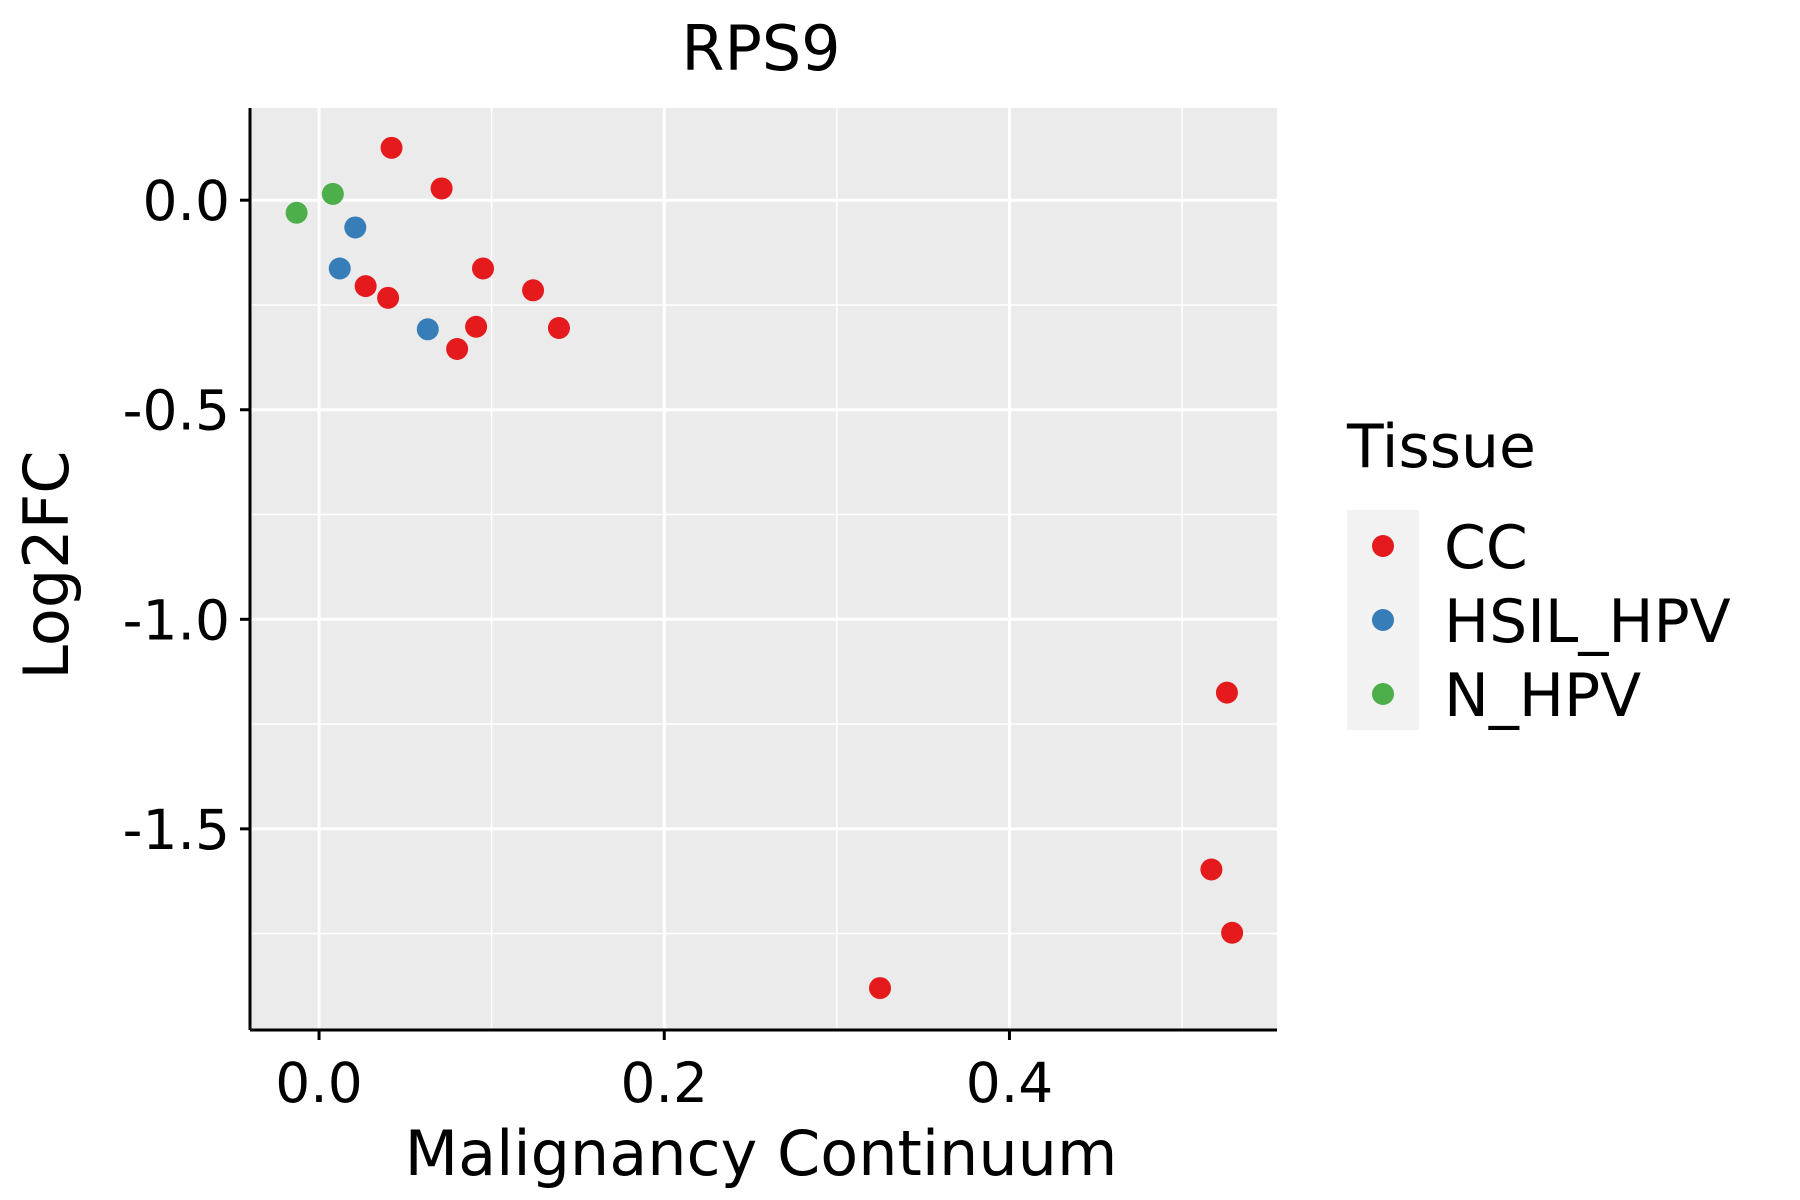  I want to click on y-axis-ticks: 0.0 -0.5 -1.0 -1.5, so click(186, 515).